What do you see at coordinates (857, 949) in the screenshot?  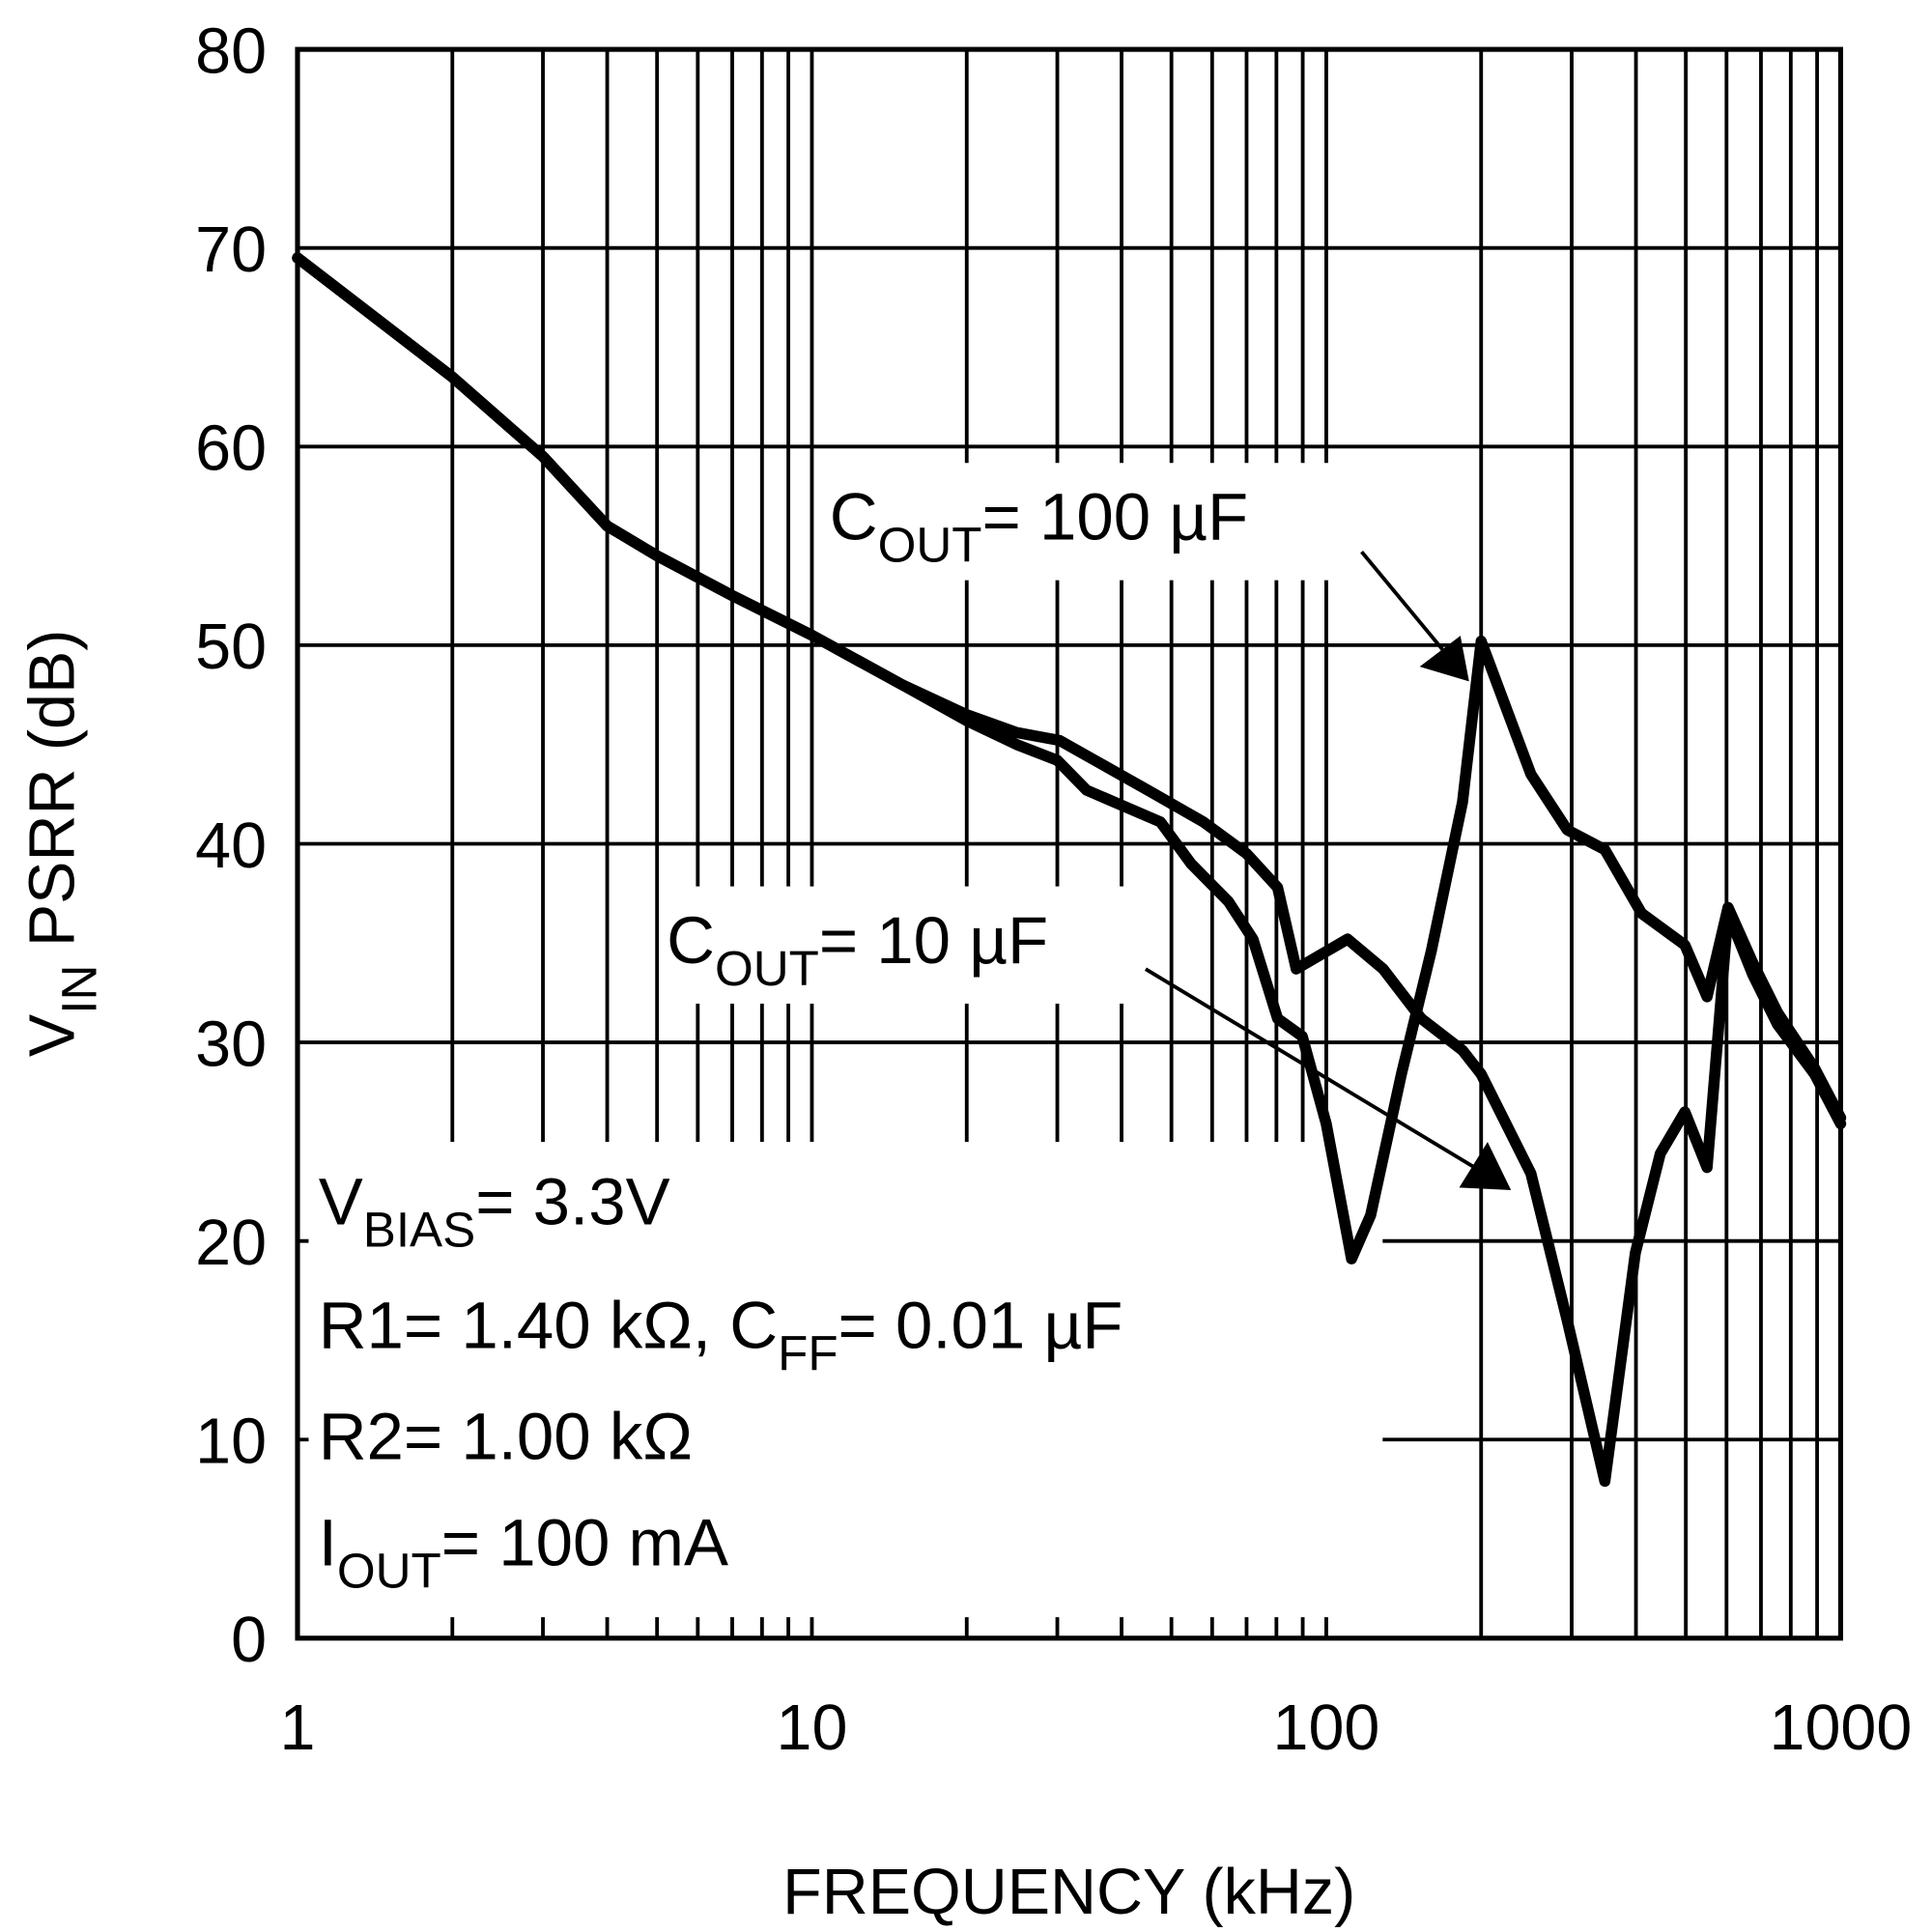 I see `cout10-label: COUT= 10 µF` at bounding box center [857, 949].